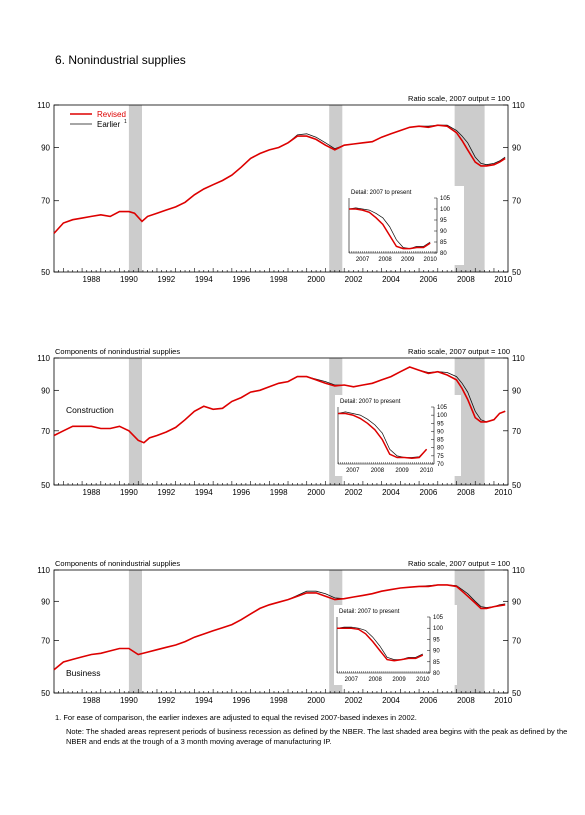 The width and height of the screenshot is (585, 815). I want to click on inset-background, so click(395, 645).